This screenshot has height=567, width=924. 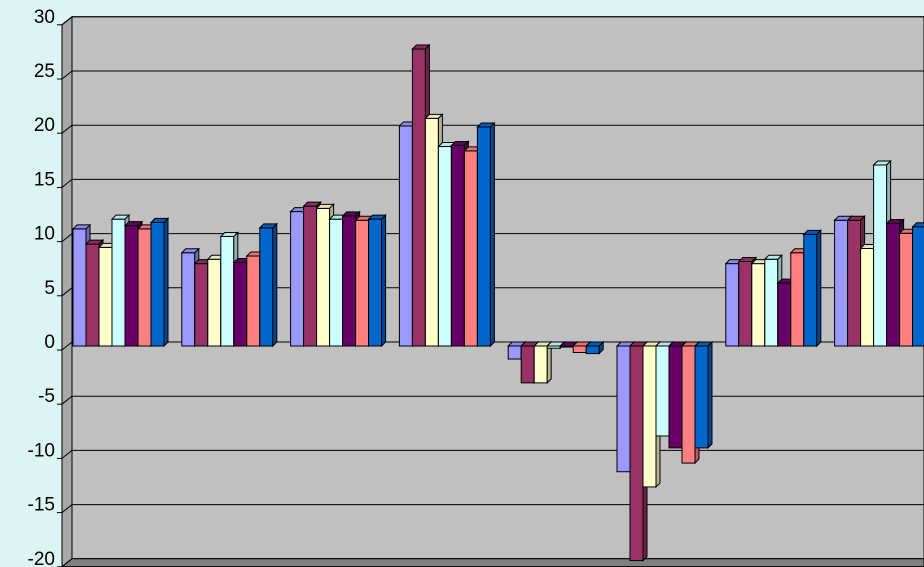 What do you see at coordinates (41, 450) in the screenshot?
I see `y-tick-label: -10` at bounding box center [41, 450].